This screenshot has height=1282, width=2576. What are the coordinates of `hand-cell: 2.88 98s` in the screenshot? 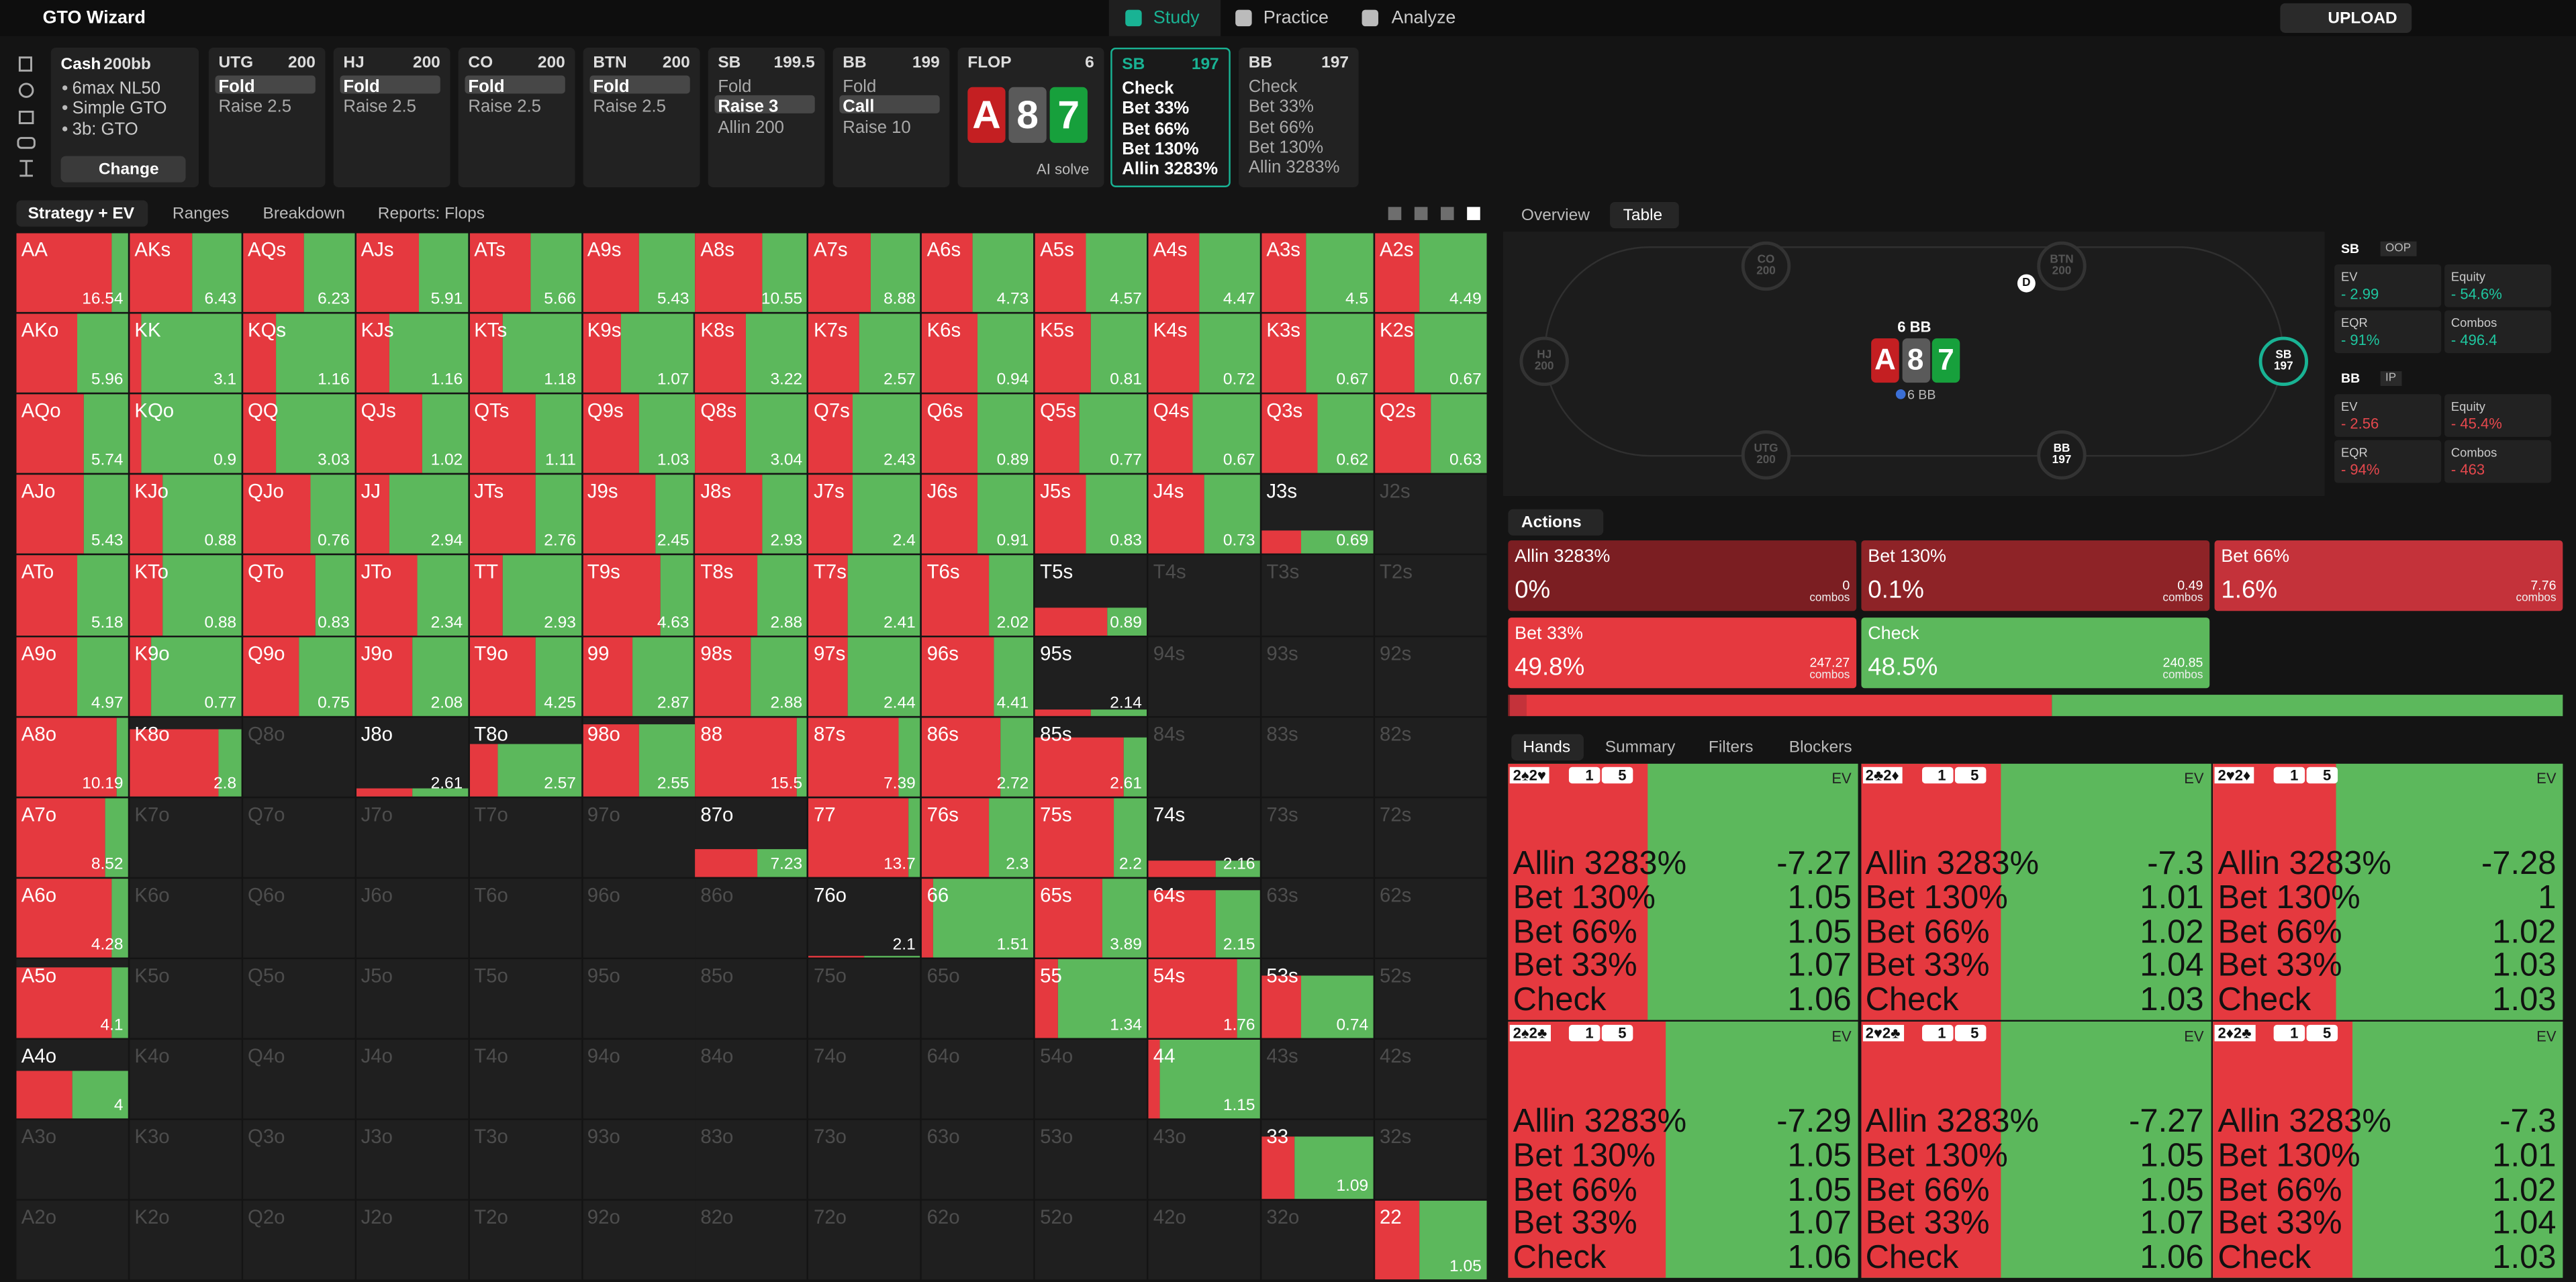 It's located at (752, 676).